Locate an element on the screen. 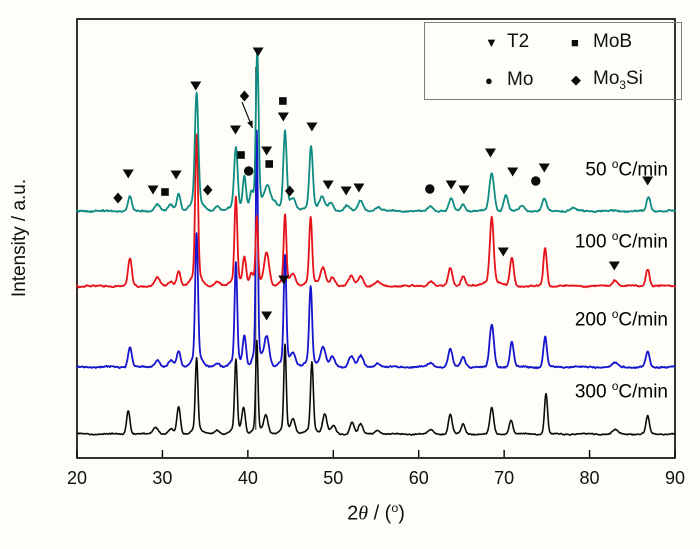 The image size is (700, 549). mo3si-symbol-icon: ◆ is located at coordinates (576, 79).